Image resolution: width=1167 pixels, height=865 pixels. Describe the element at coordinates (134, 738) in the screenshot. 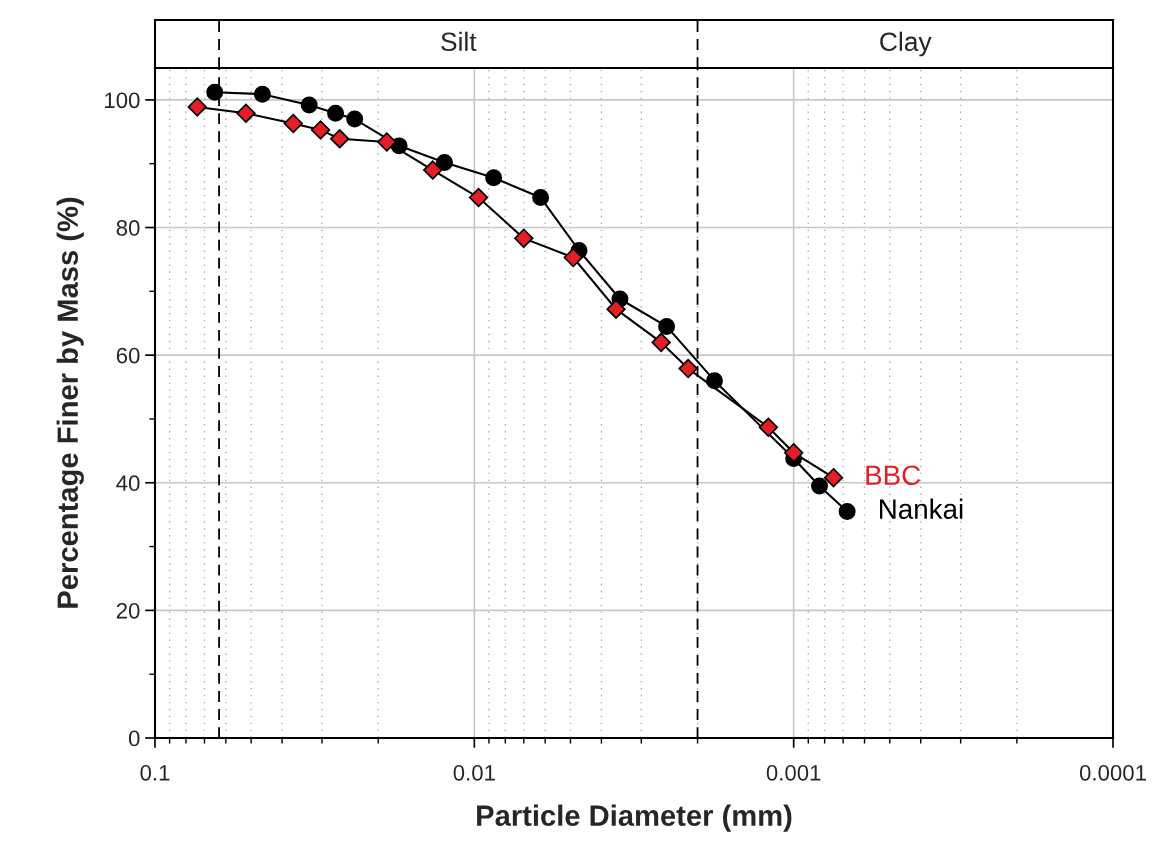

I see `y-tick-label: 0` at that location.